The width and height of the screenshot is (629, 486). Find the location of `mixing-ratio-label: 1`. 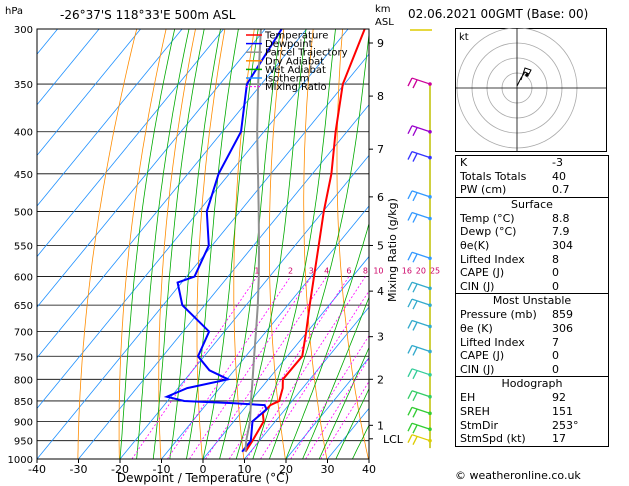

mixing-ratio-label: 1 is located at coordinates (256, 271).